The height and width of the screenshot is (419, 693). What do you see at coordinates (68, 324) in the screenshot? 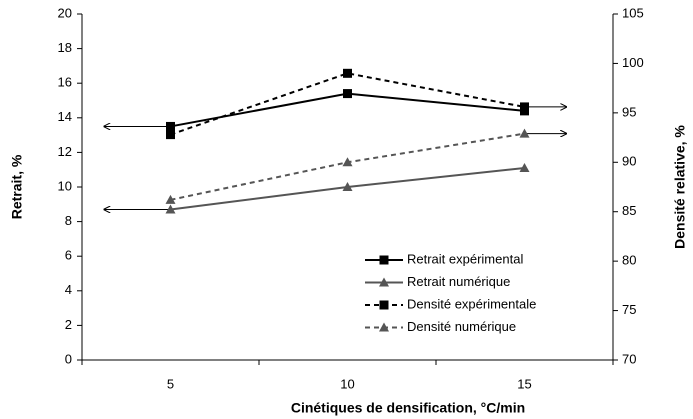
I see `y-tick-label: 2` at bounding box center [68, 324].